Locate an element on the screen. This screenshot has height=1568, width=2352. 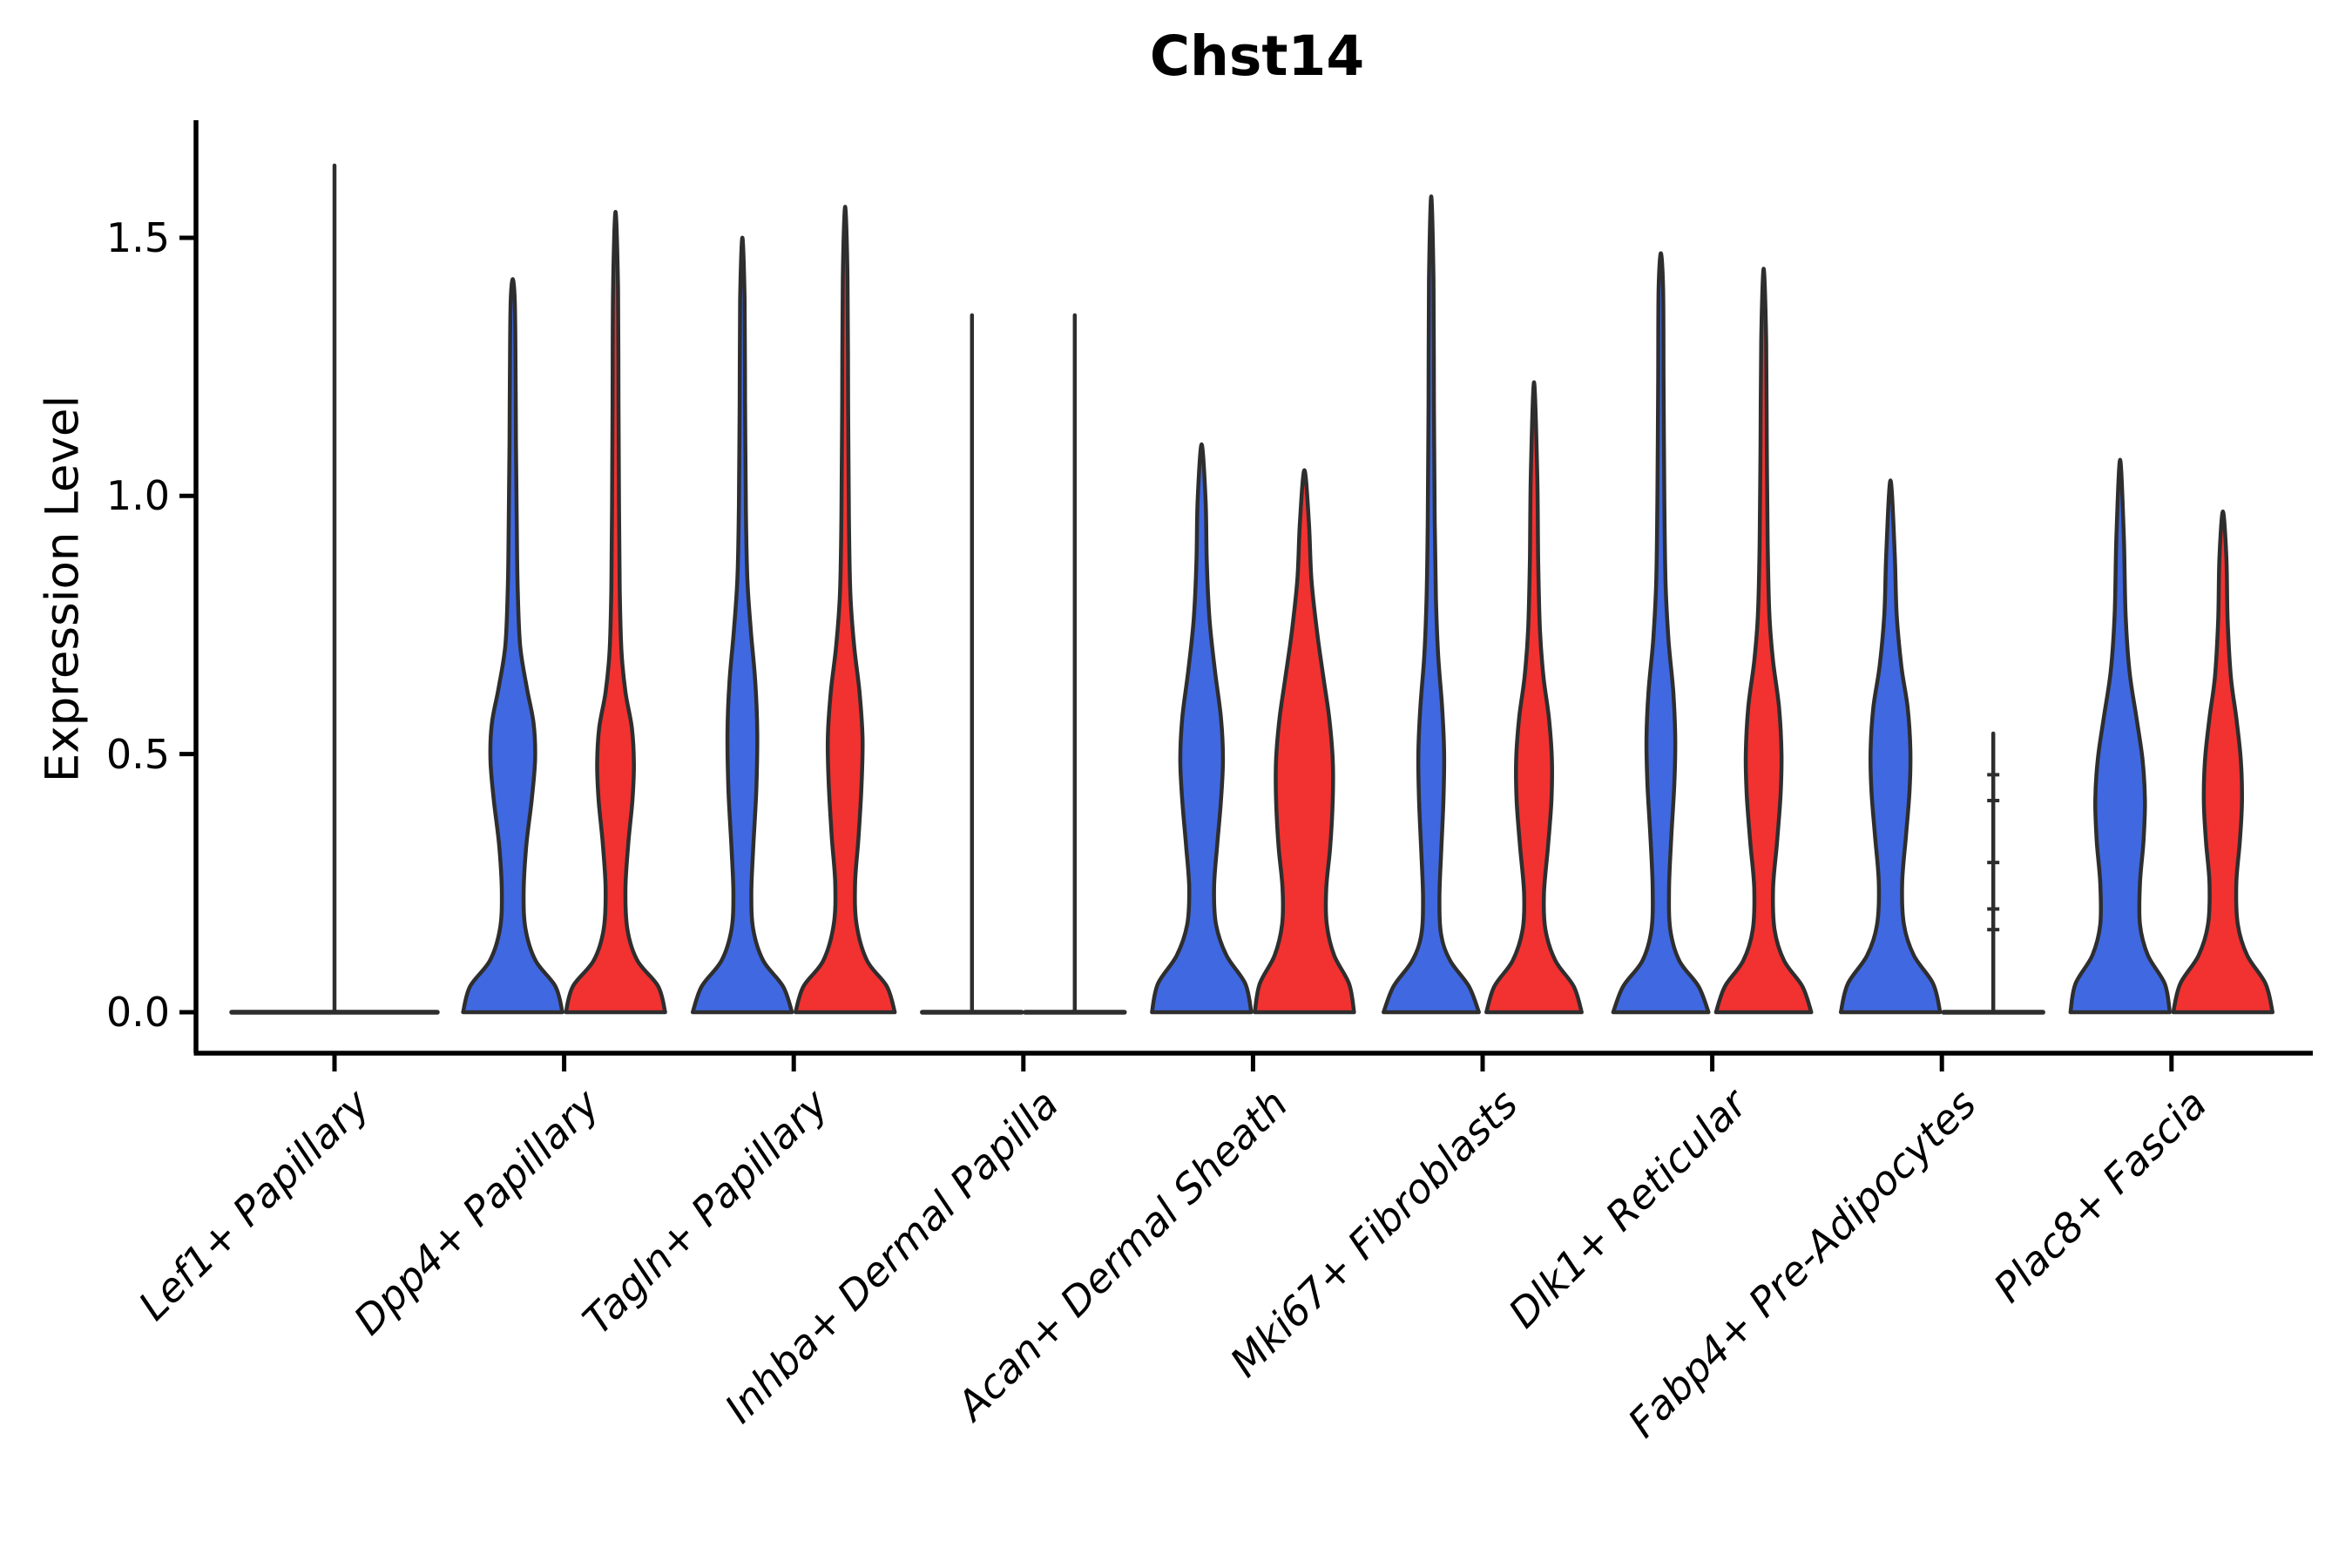
y-tick-label-1.0: 1.0 is located at coordinates (137, 495).